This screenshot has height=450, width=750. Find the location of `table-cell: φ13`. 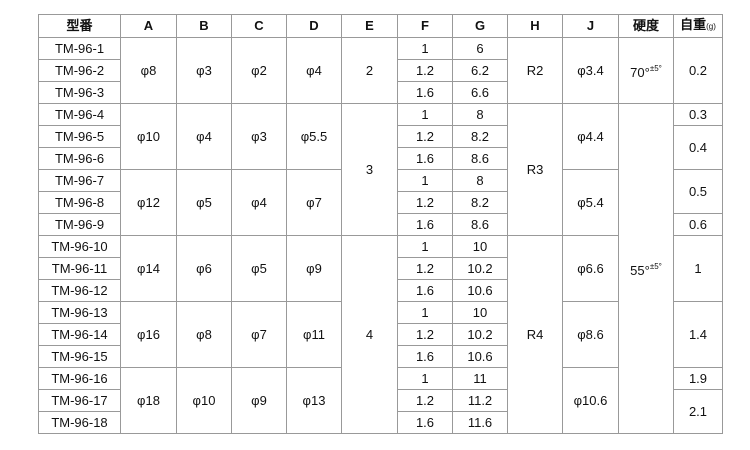

table-cell: φ13 is located at coordinates (314, 400).